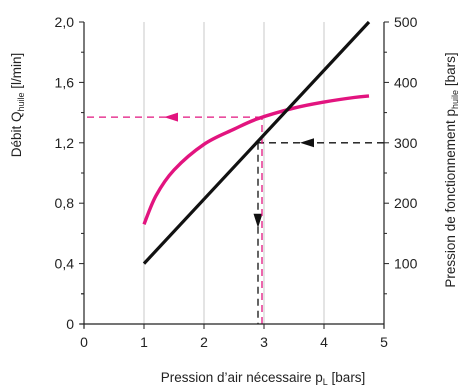 Image resolution: width=464 pixels, height=385 pixels. What do you see at coordinates (65, 143) in the screenshot?
I see `y-left-tick-label: 1,2` at bounding box center [65, 143].